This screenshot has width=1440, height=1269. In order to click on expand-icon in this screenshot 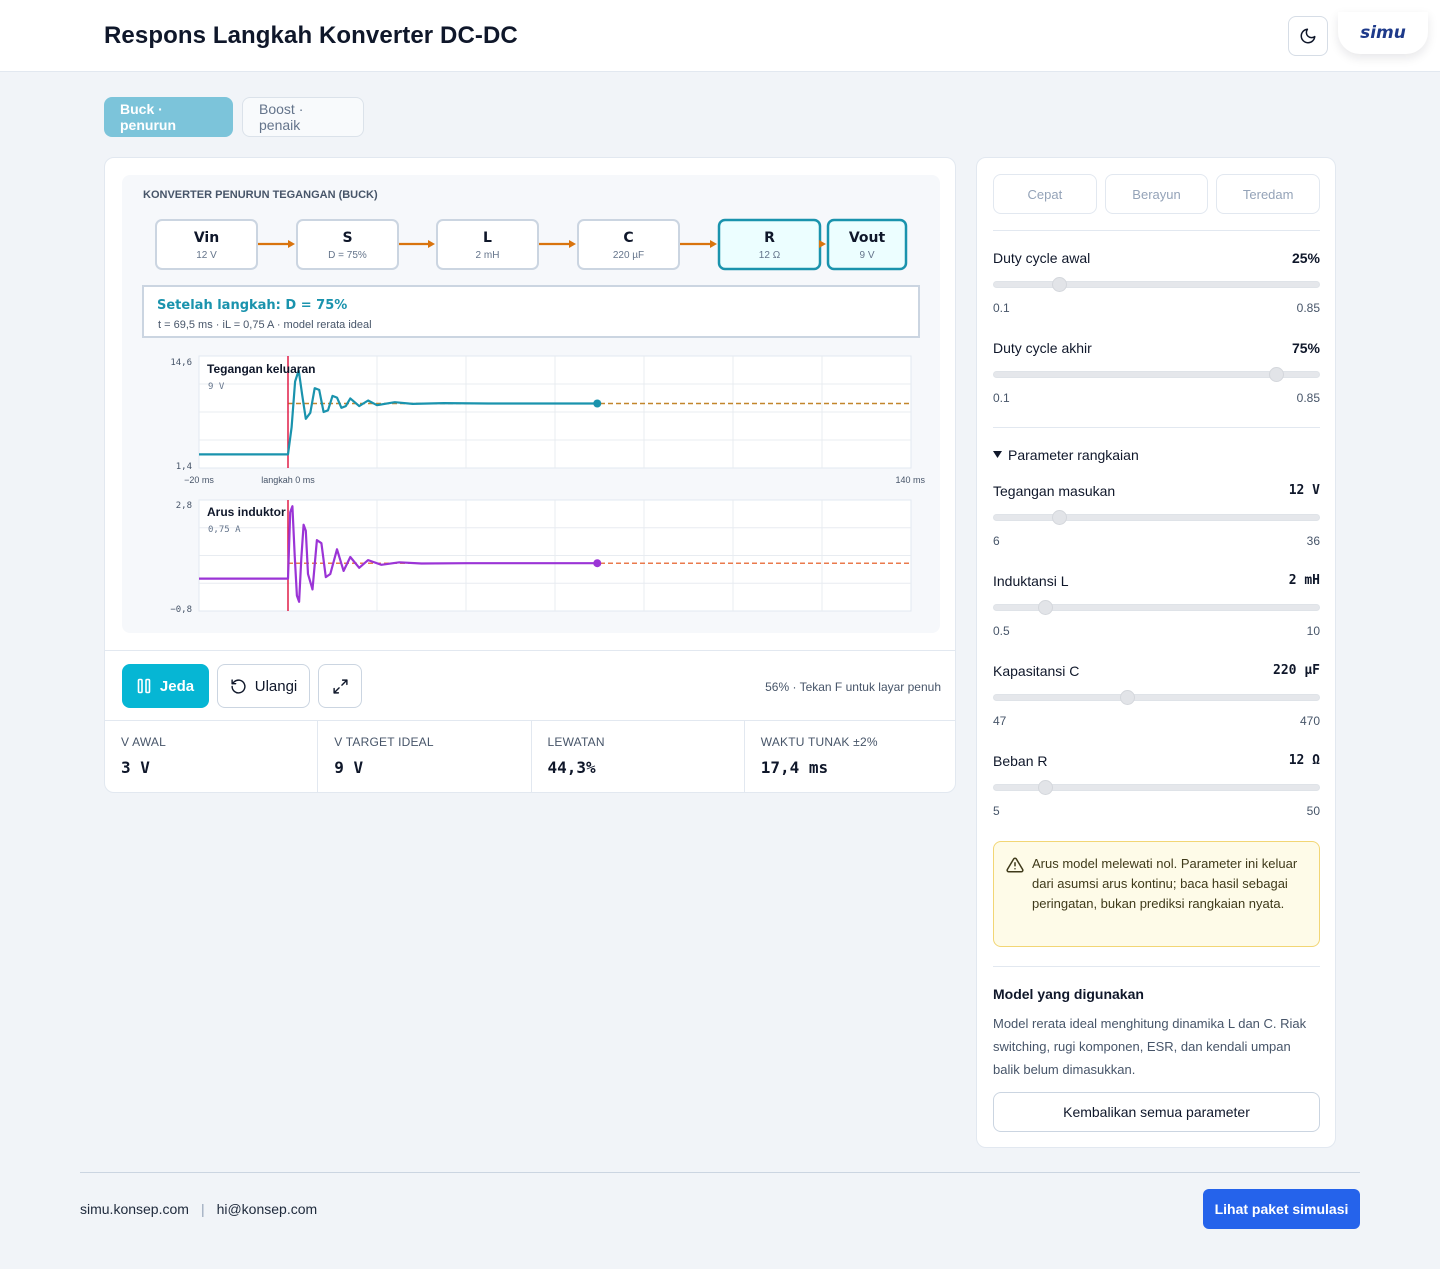, I will do `click(340, 686)`.